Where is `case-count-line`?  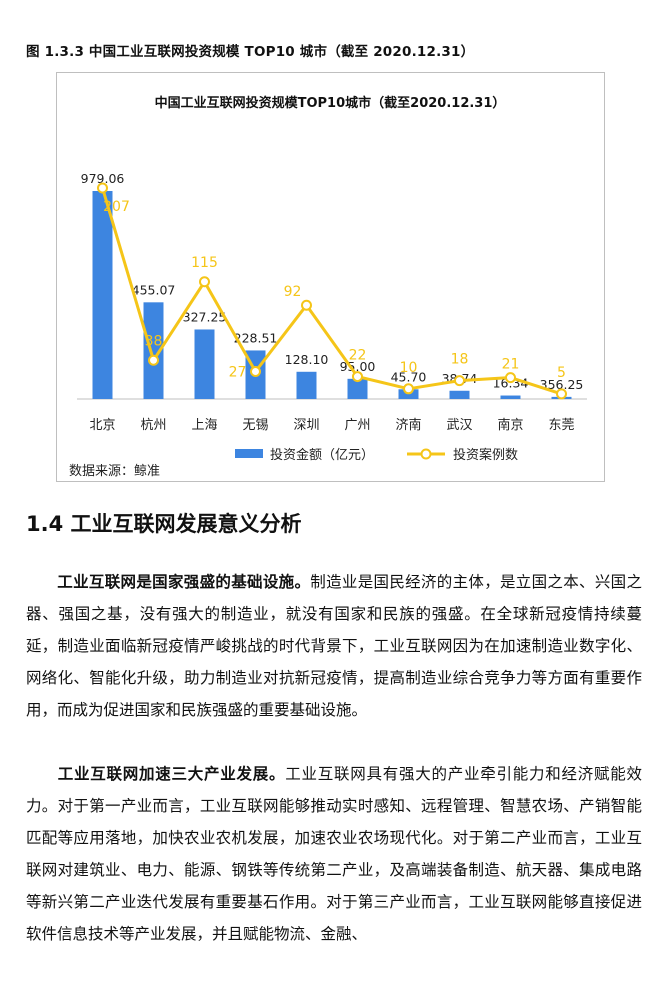 case-count-line is located at coordinates (331, 291).